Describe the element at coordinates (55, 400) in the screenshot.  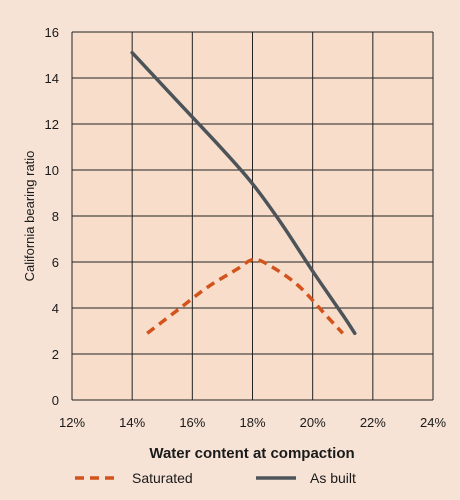
I see `y-tick-label: 0` at that location.